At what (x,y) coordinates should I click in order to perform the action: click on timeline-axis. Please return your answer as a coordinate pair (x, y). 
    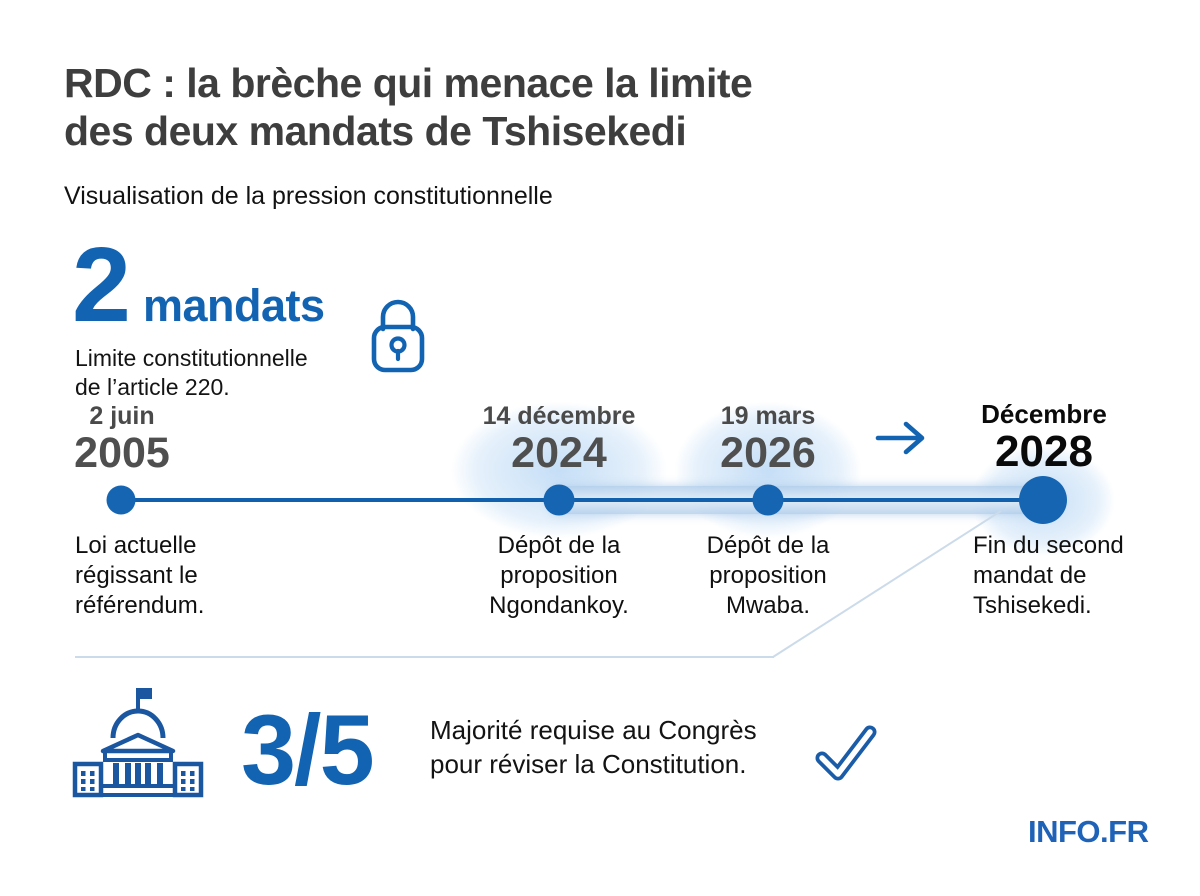
    Looking at the image, I should click on (582, 500).